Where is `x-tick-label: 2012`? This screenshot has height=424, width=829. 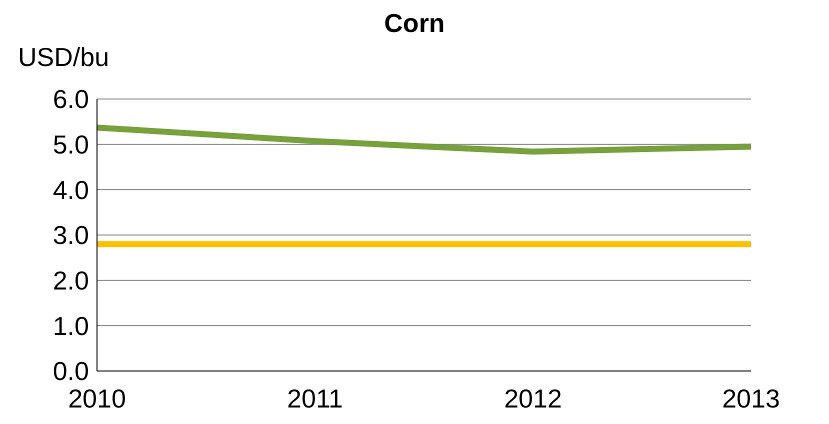
x-tick-label: 2012 is located at coordinates (533, 398).